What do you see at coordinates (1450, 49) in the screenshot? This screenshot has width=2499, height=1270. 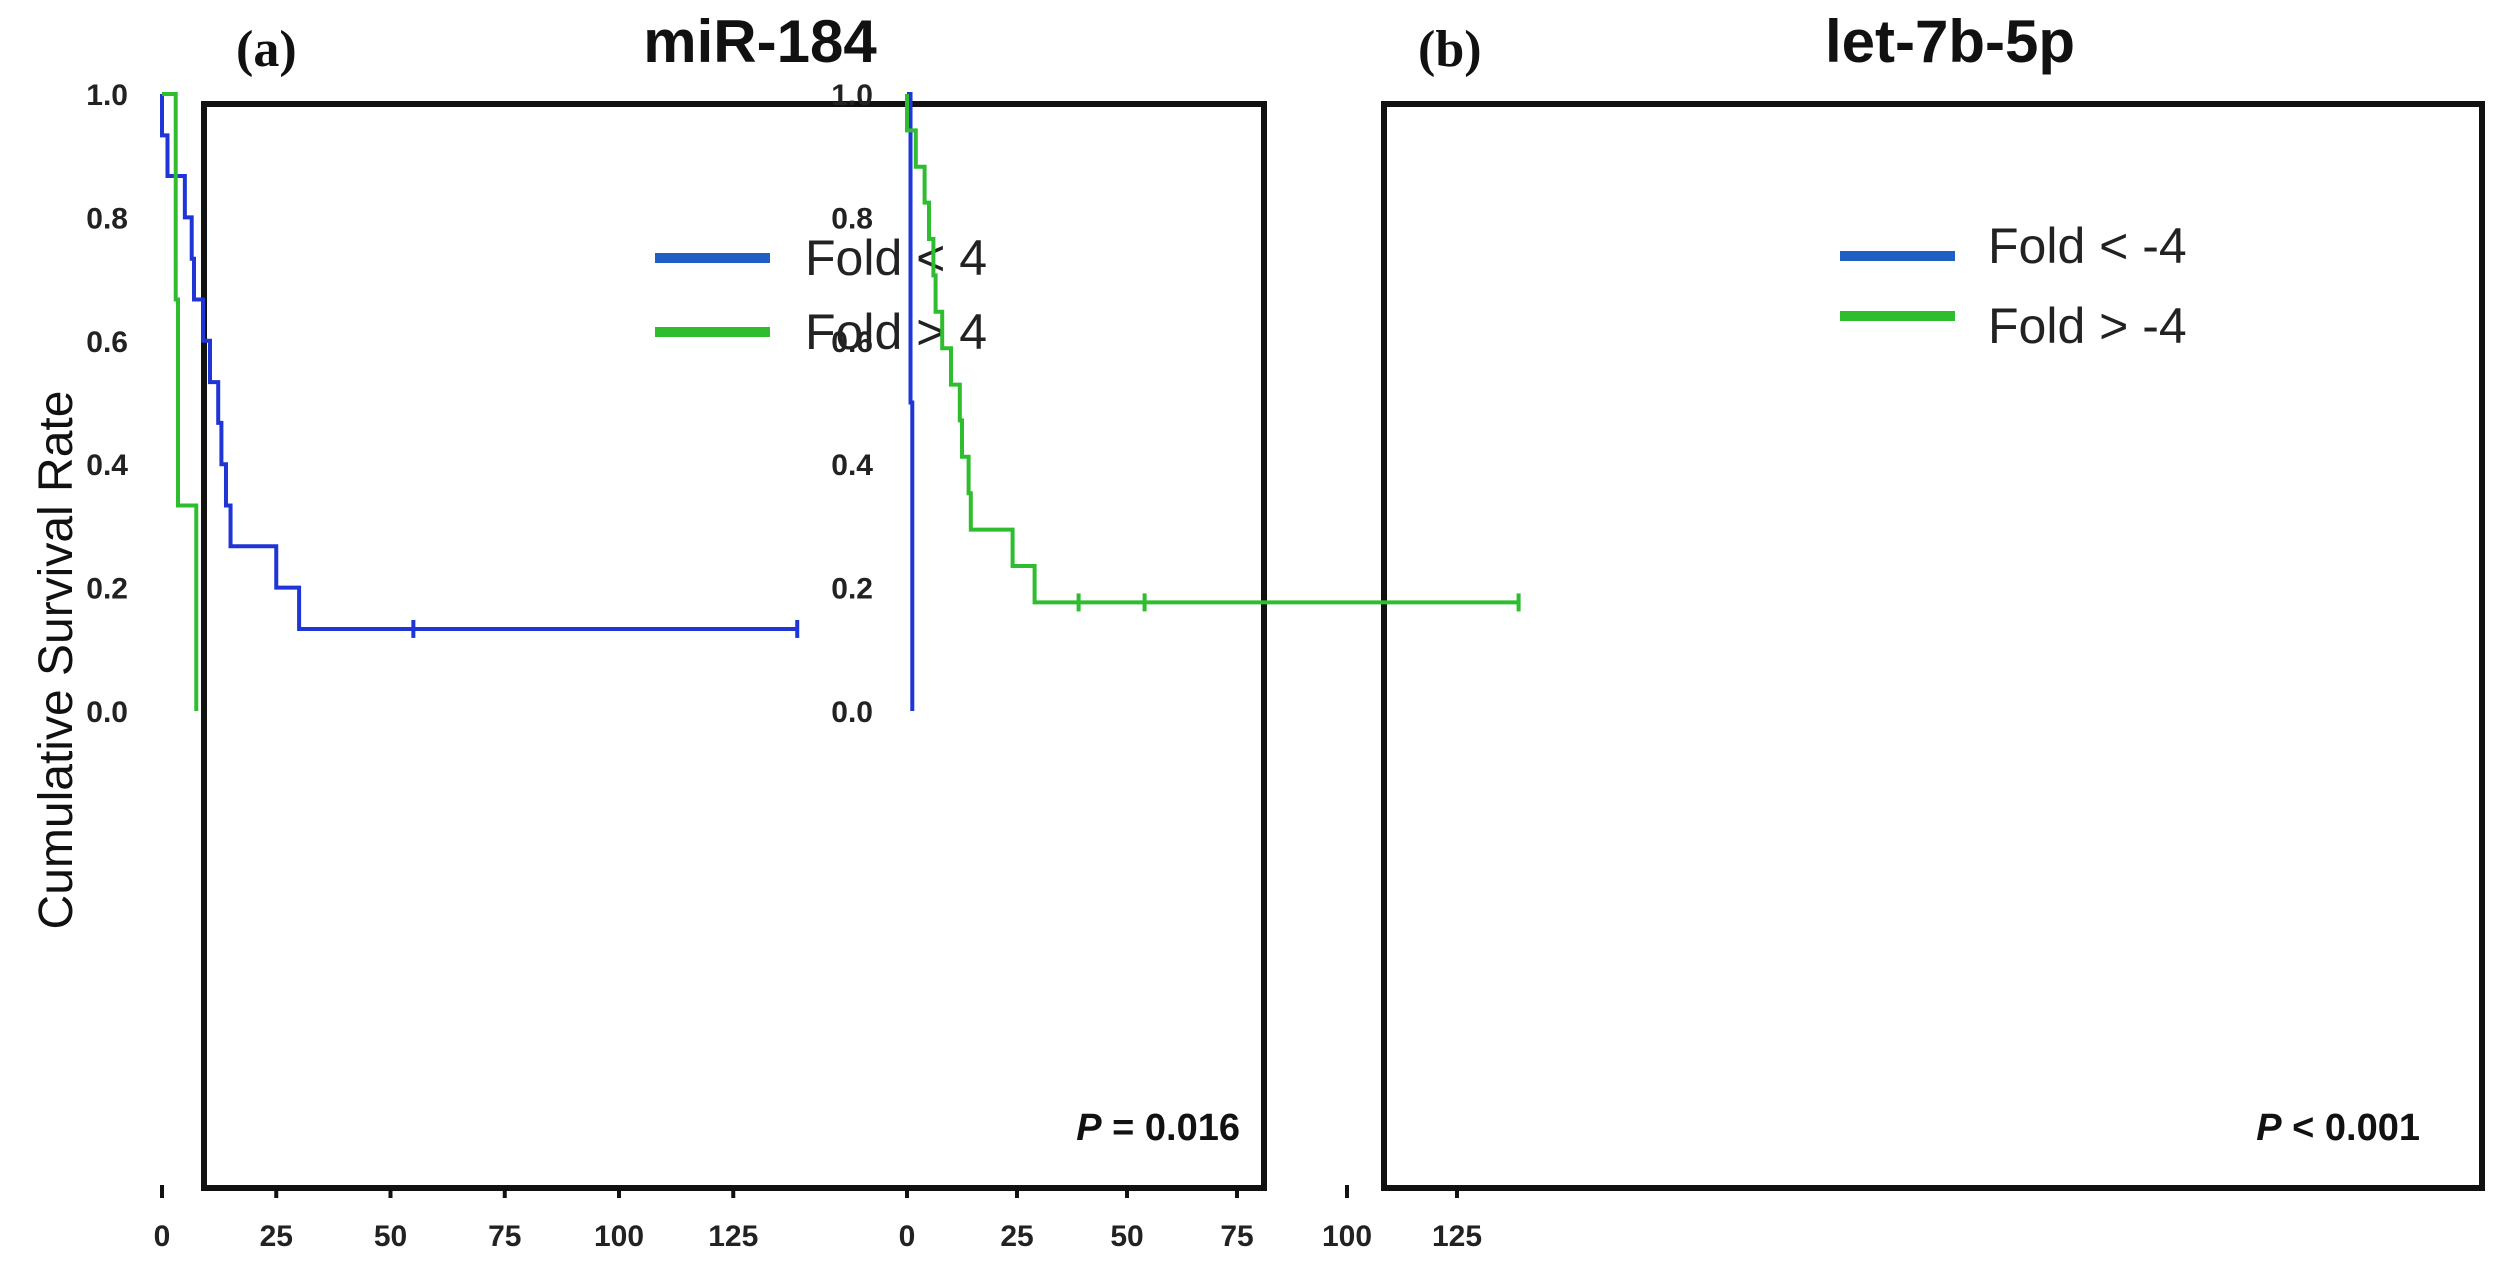 I see `panel-b-letter: (b)` at bounding box center [1450, 49].